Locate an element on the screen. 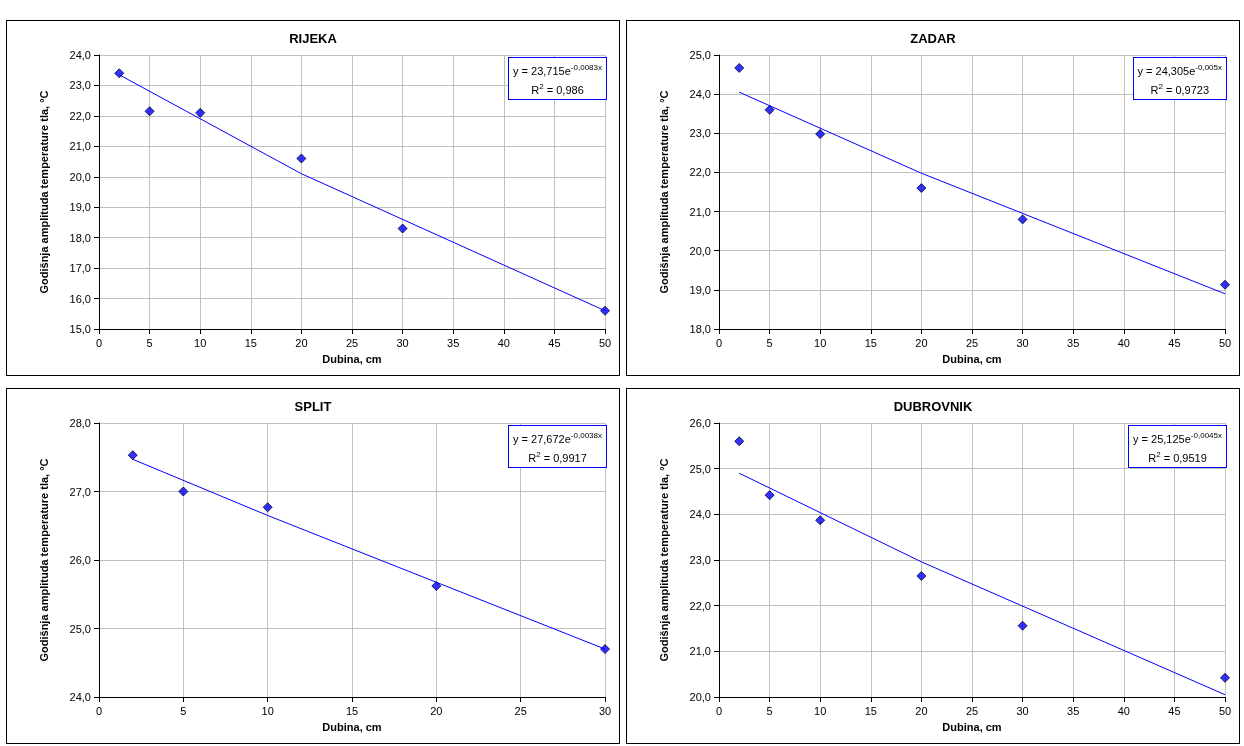 The height and width of the screenshot is (746, 1244). y-tick-label: 27,0 is located at coordinates (80, 491).